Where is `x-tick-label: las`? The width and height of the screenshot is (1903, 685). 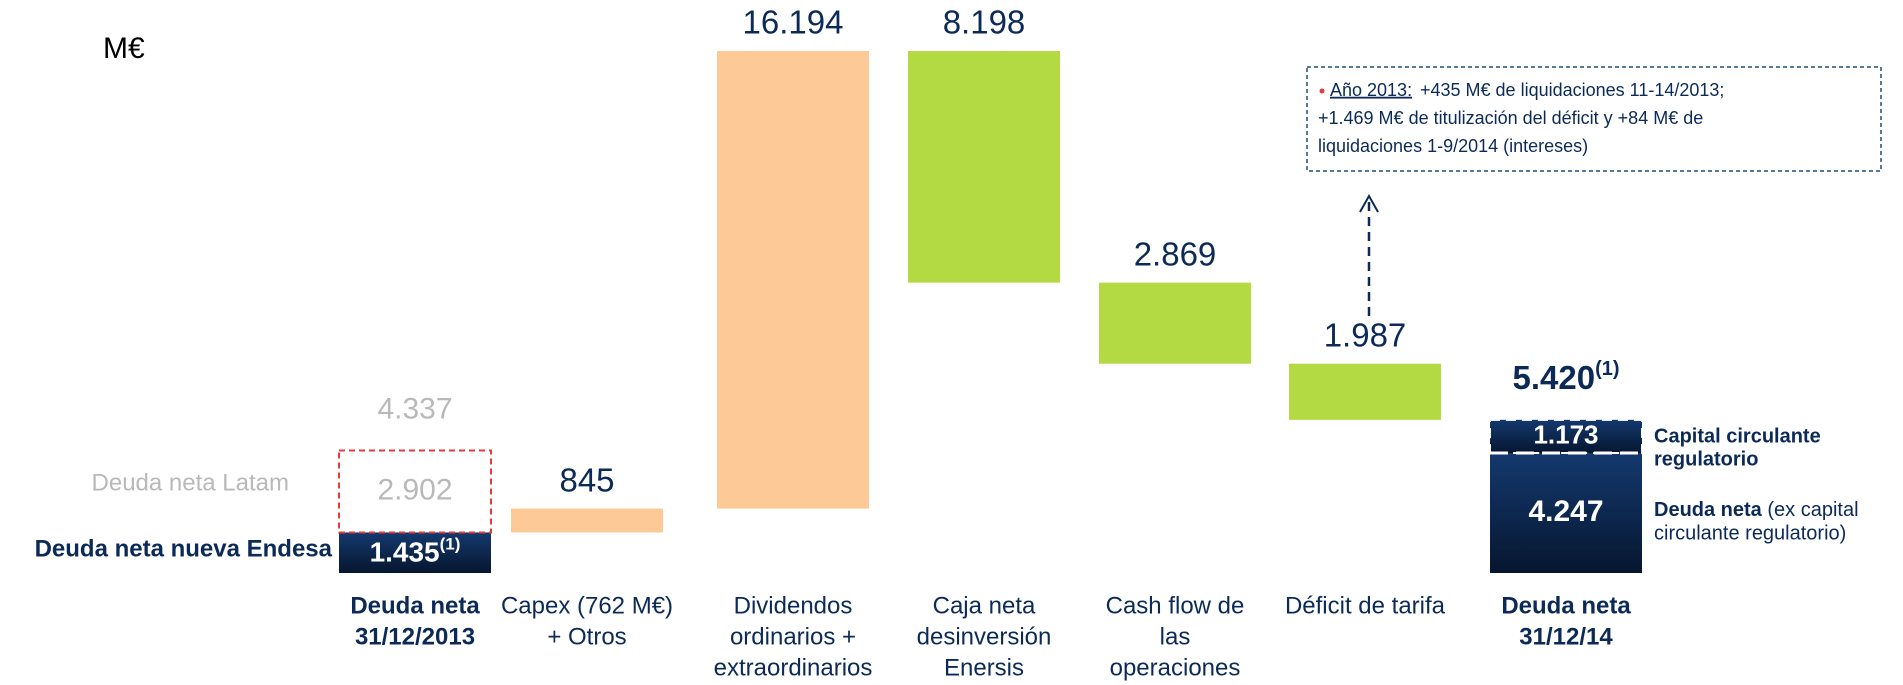
x-tick-label: las is located at coordinates (1175, 636).